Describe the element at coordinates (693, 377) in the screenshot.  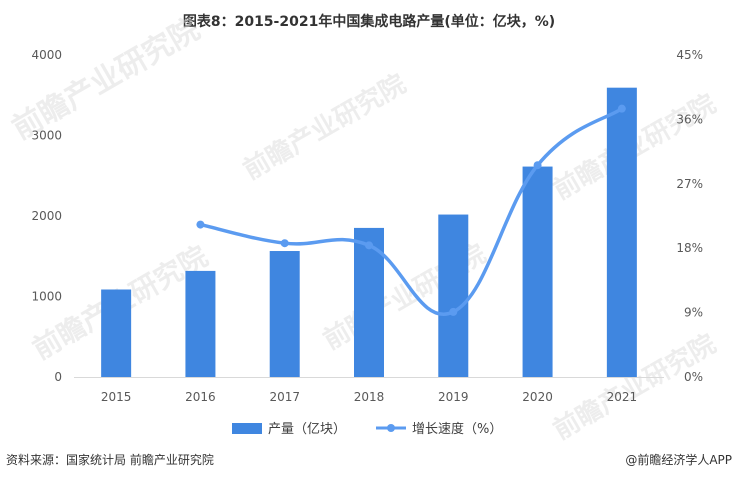
I see `right-axis-tick: 0%` at that location.